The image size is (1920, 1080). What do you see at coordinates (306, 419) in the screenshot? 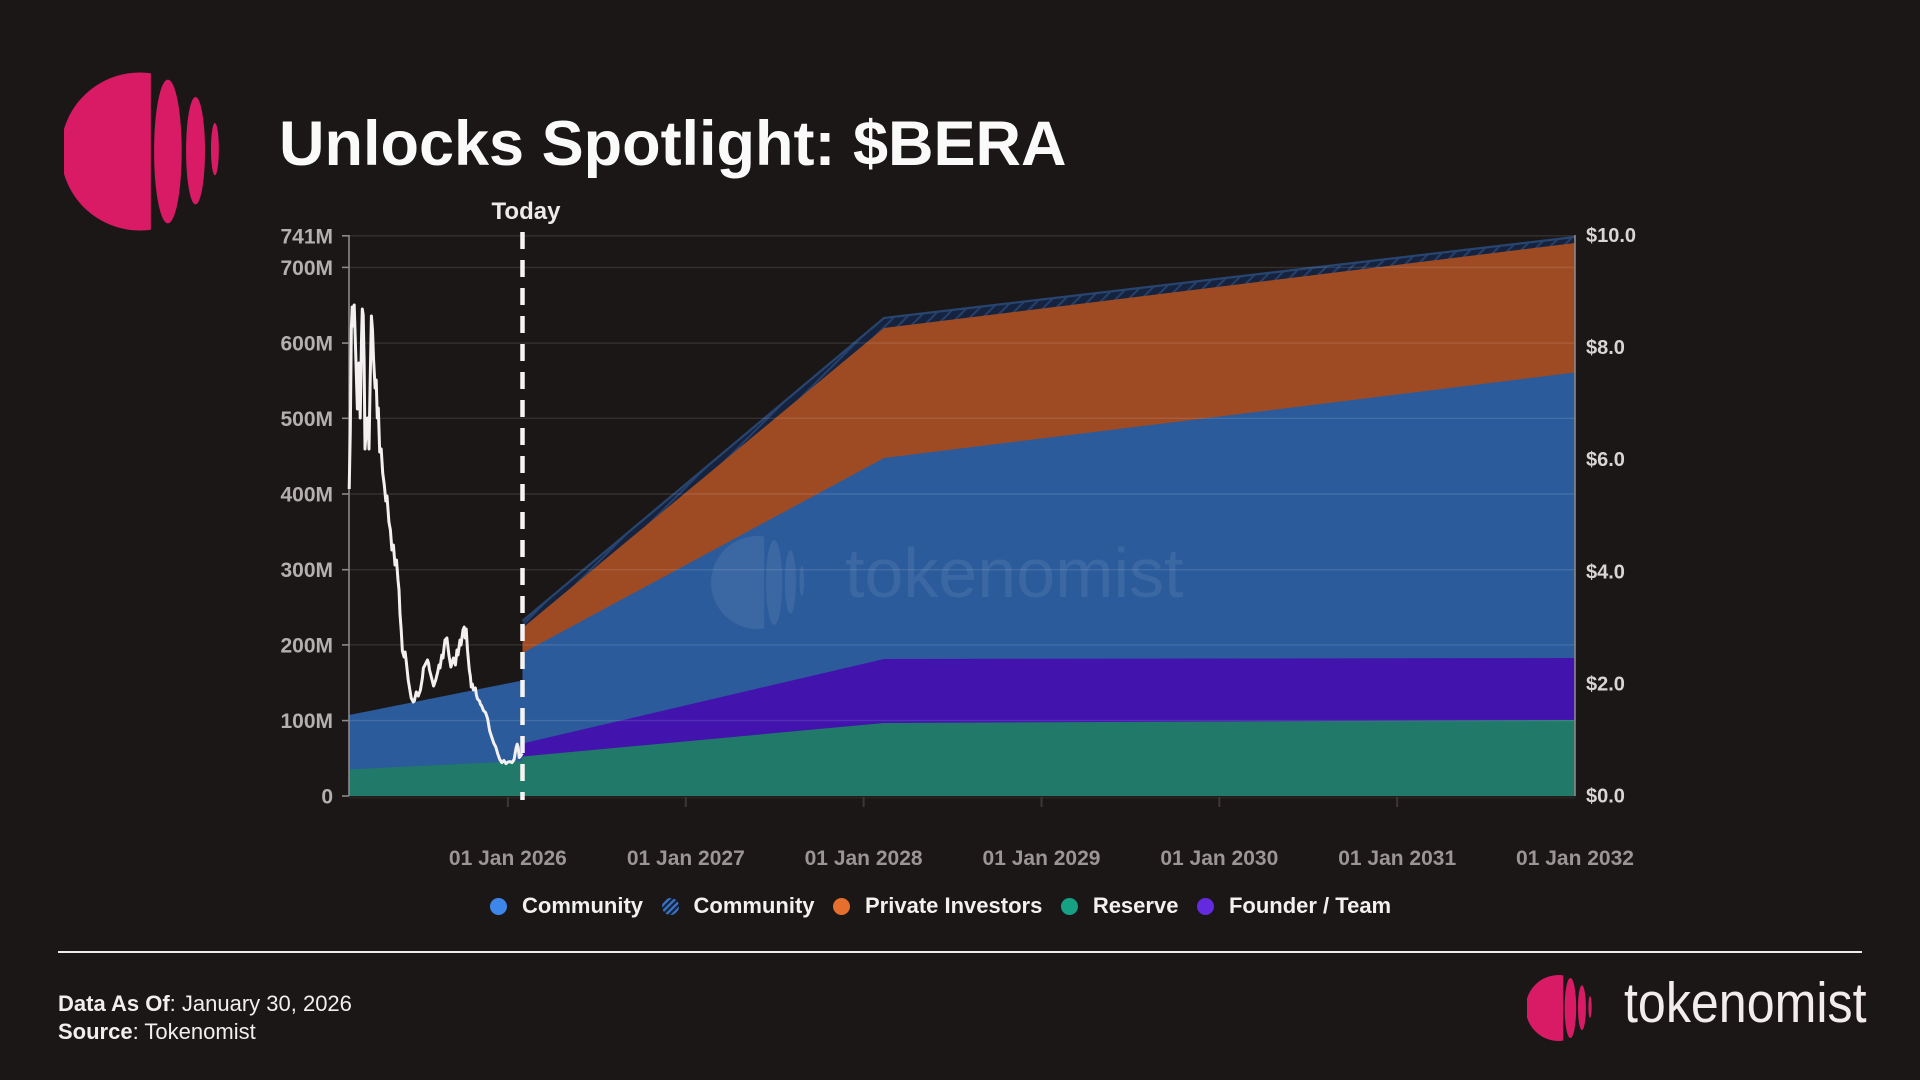
I see `svg-text: 500M` at bounding box center [306, 419].